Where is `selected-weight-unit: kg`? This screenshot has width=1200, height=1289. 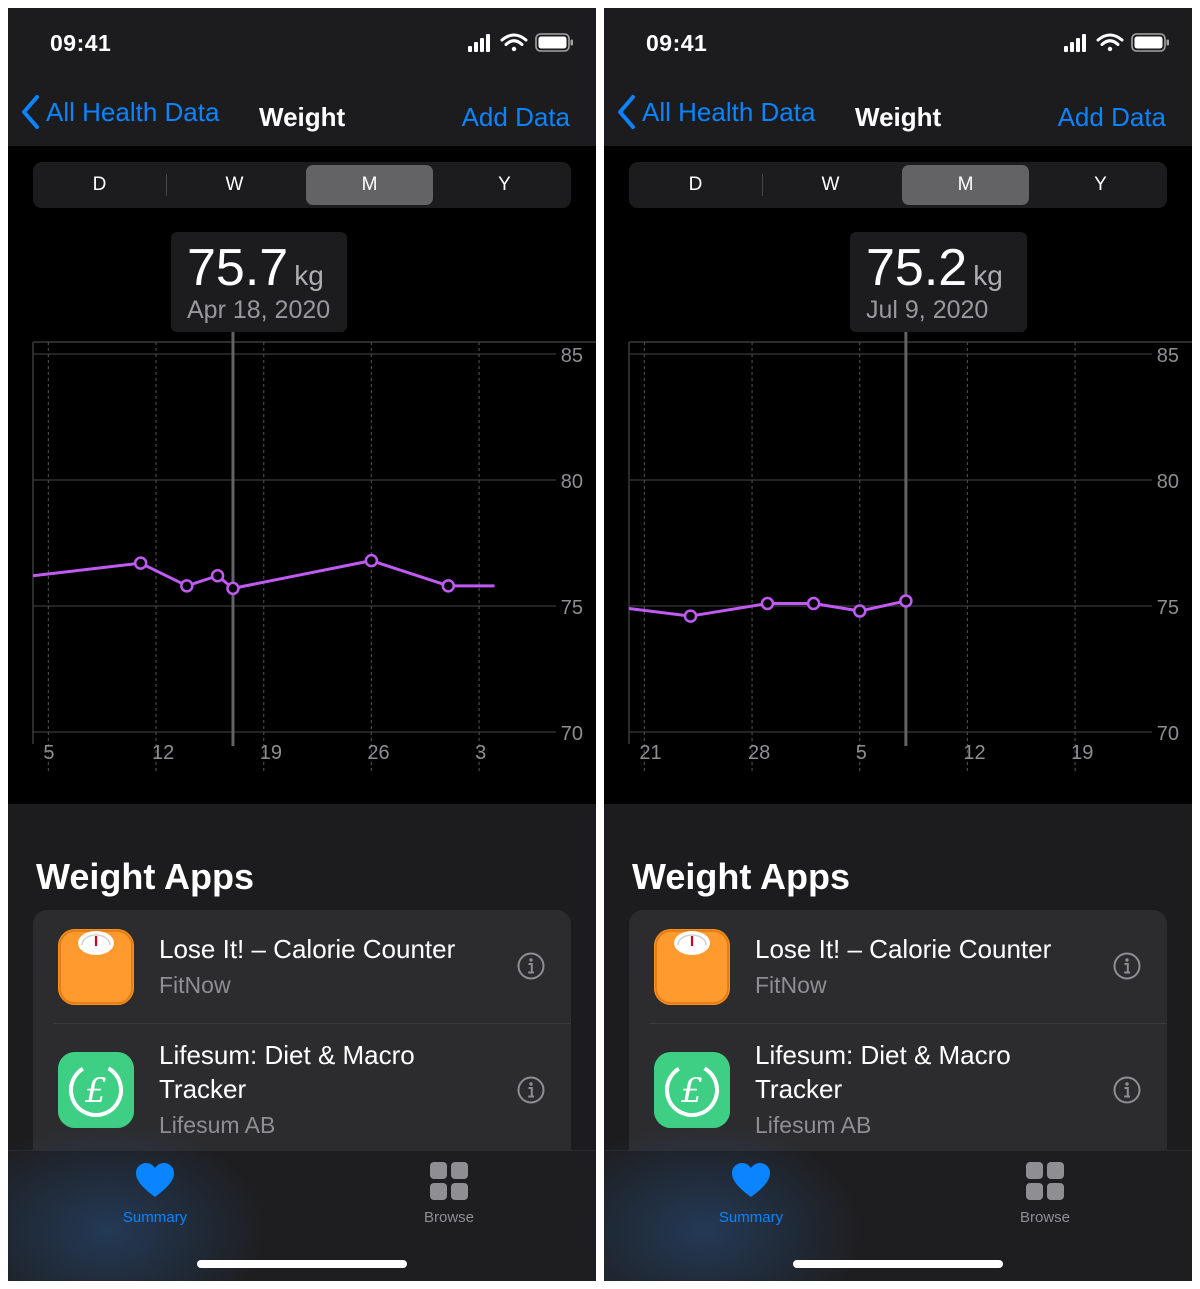 selected-weight-unit: kg is located at coordinates (309, 275).